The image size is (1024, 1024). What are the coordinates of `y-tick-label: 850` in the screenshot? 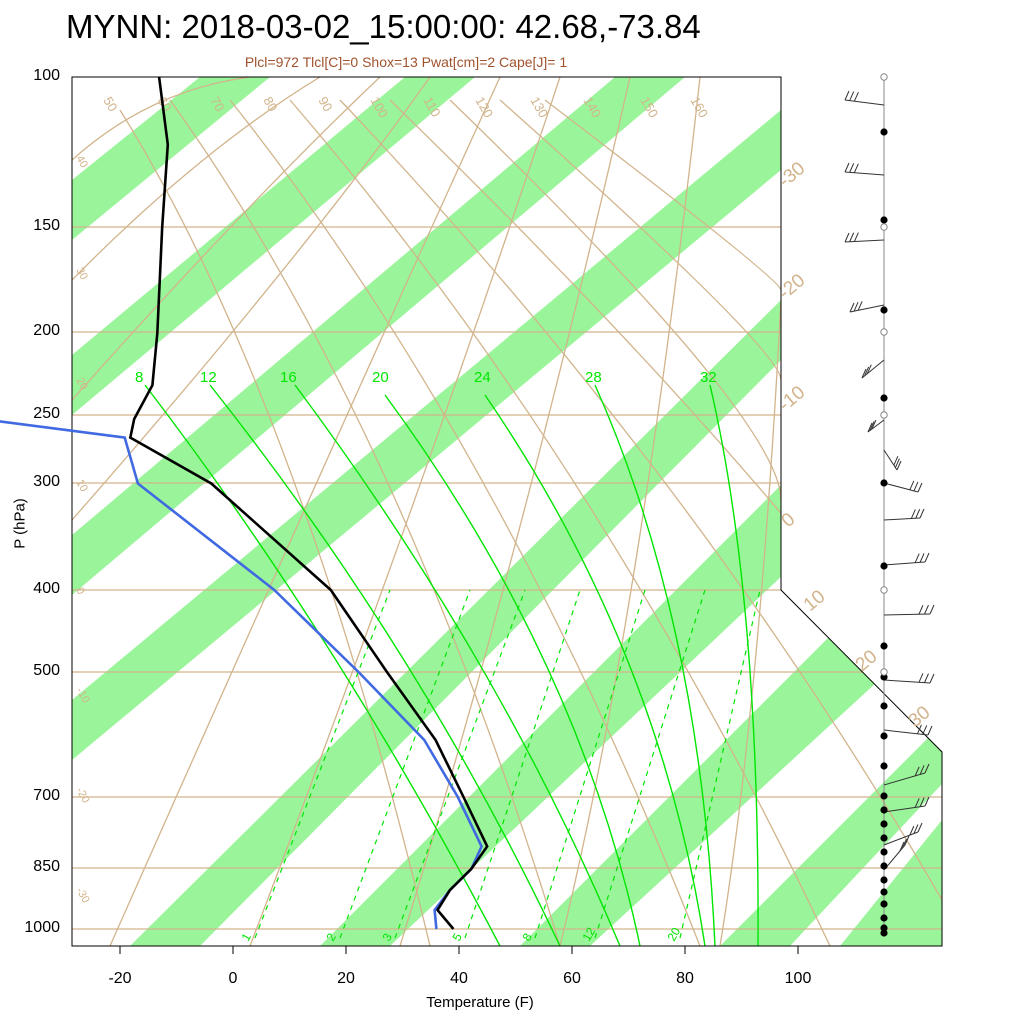 It's located at (46, 866).